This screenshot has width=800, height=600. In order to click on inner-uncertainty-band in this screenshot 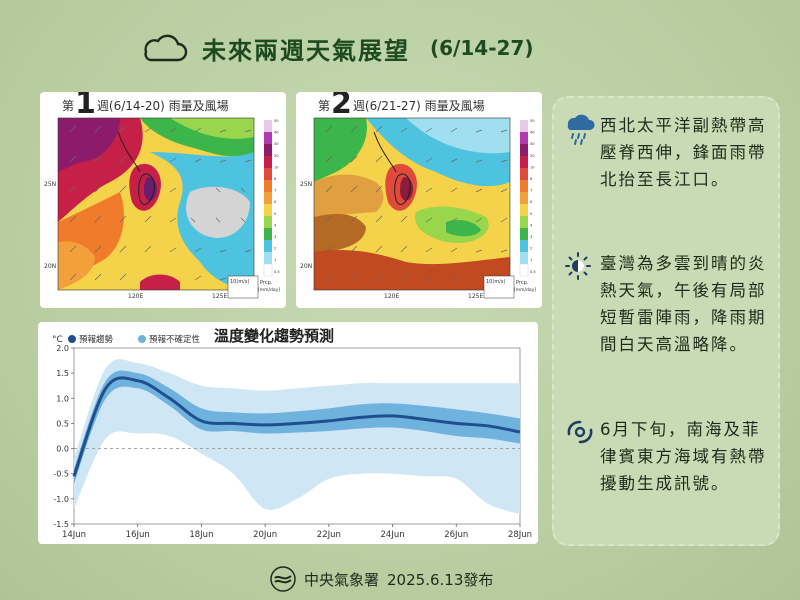, I will do `click(297, 427)`.